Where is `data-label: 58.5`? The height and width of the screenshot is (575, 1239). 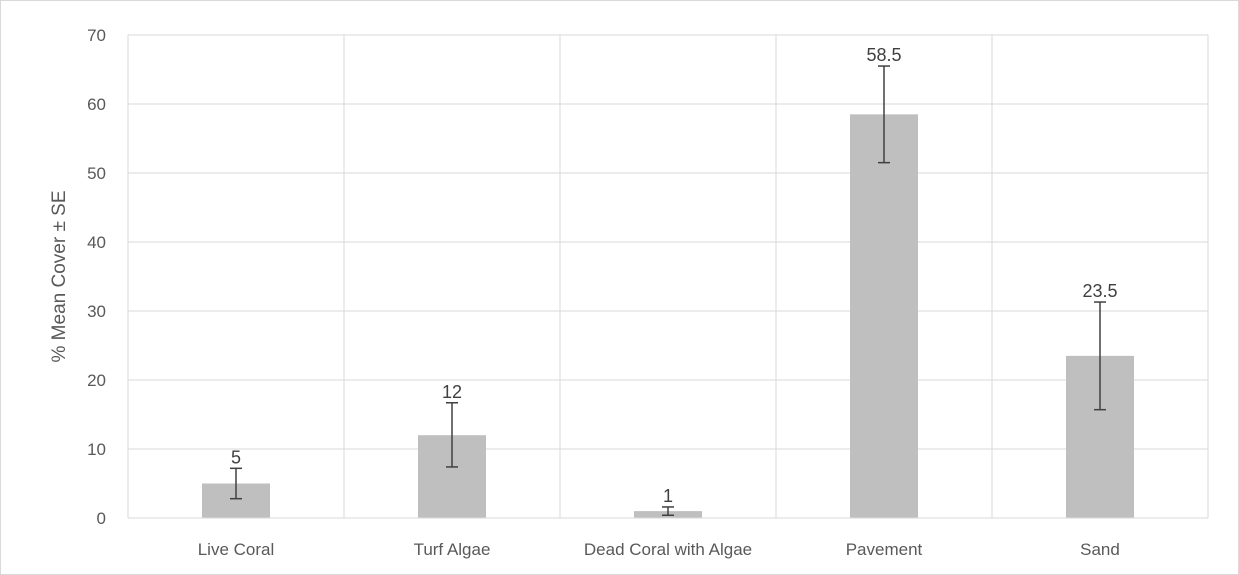
data-label: 58.5 is located at coordinates (883, 55).